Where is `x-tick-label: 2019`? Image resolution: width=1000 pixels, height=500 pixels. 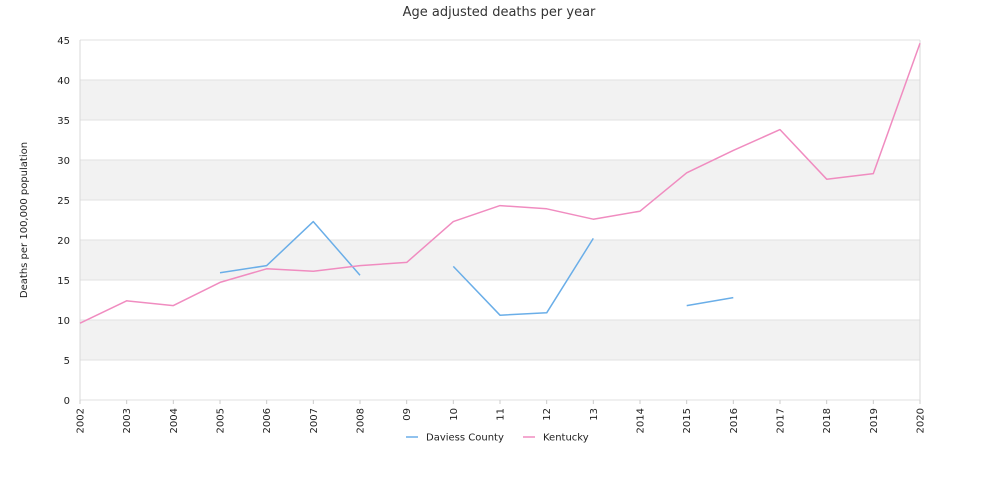 x-tick-label: 2019 is located at coordinates (874, 420).